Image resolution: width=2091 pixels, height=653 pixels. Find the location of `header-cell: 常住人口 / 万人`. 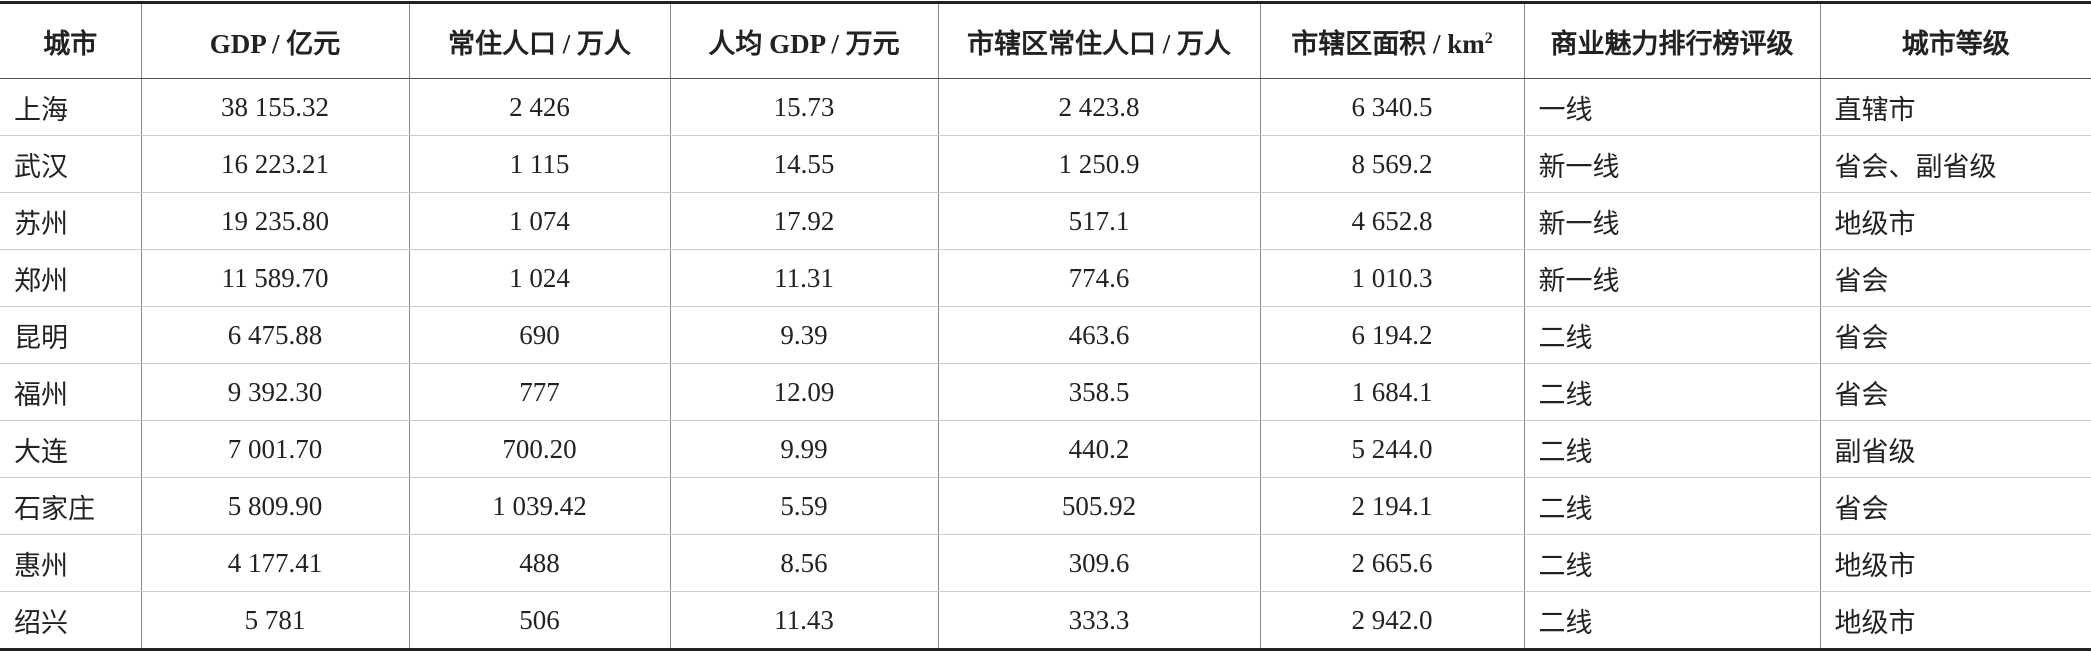

header-cell: 常住人口 / 万人 is located at coordinates (539, 40).